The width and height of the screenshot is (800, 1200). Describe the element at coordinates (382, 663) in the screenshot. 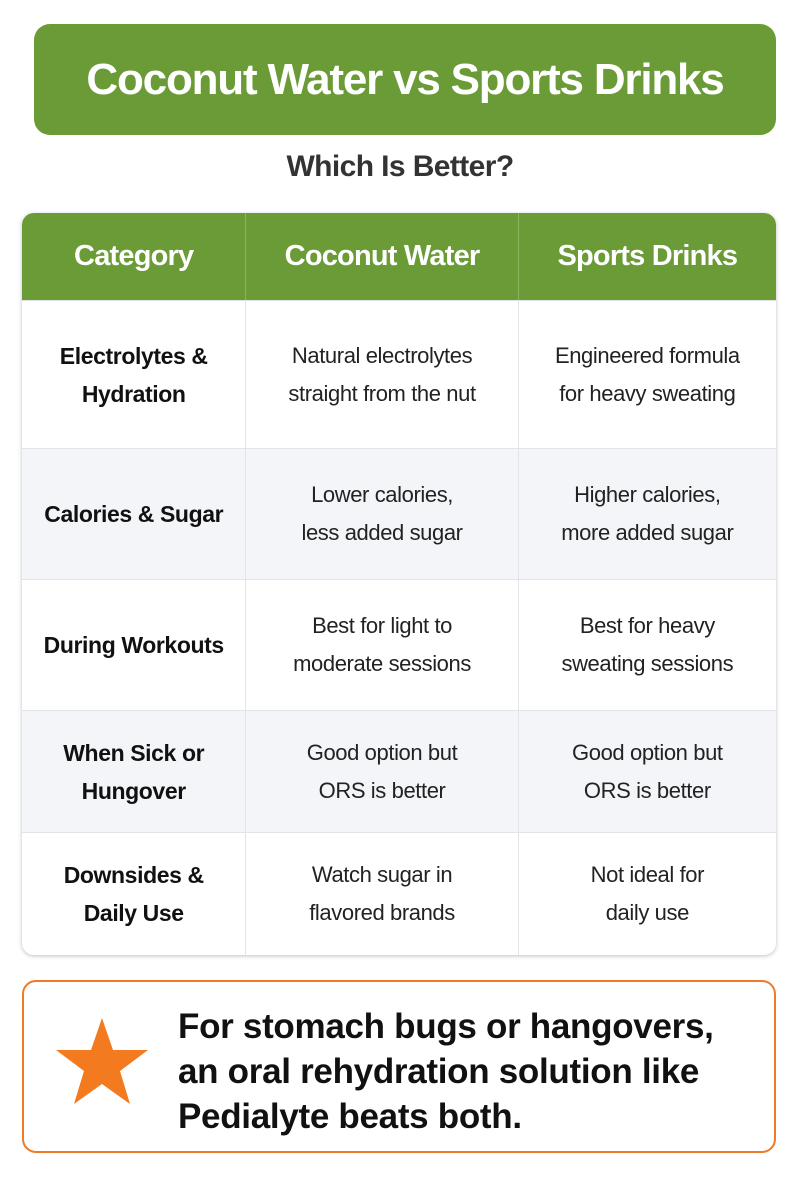

I see `cell-line: moderate sessions` at that location.